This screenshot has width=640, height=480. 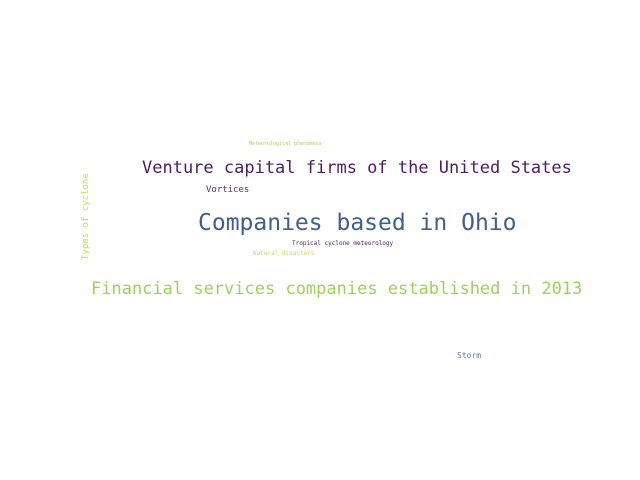 I want to click on word-tropical-cyclone-meteorology: Tropical cyclone meteorology, so click(x=343, y=243).